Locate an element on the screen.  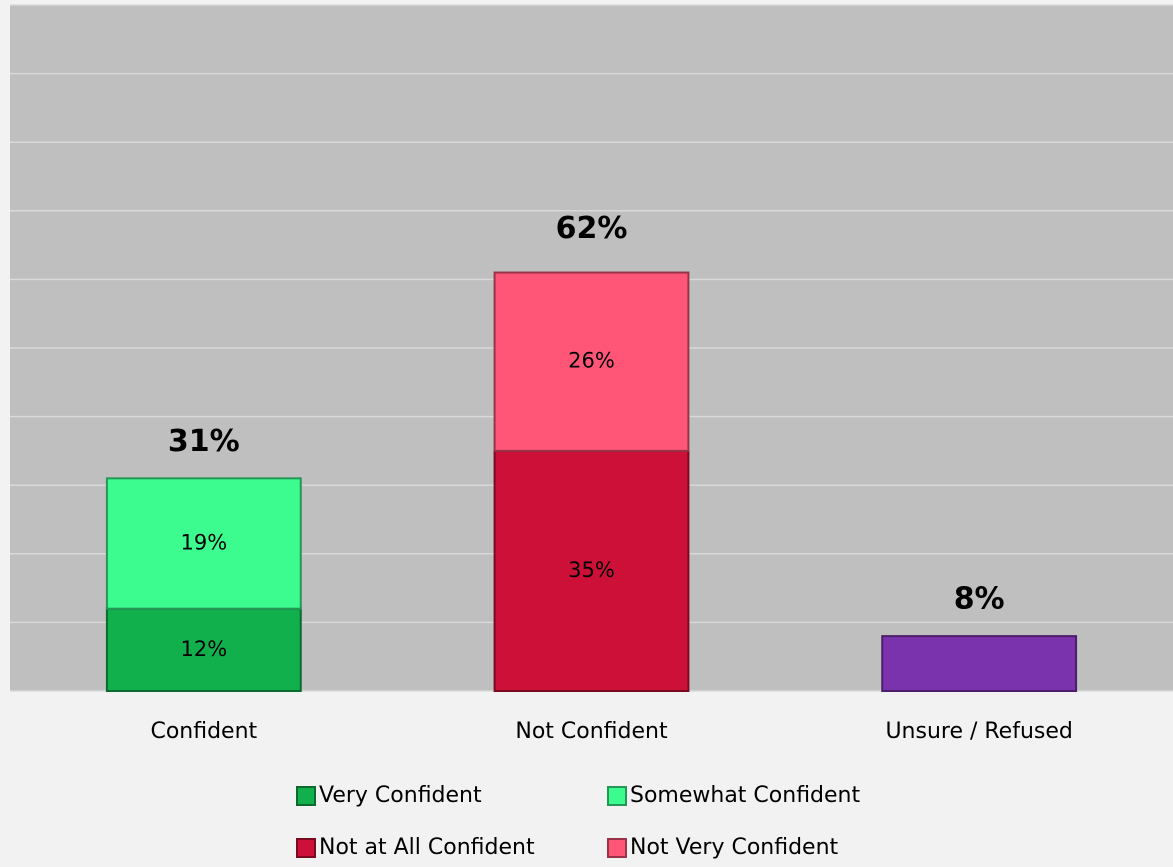
x-tick-label: Unsure / Refused is located at coordinates (978, 731).